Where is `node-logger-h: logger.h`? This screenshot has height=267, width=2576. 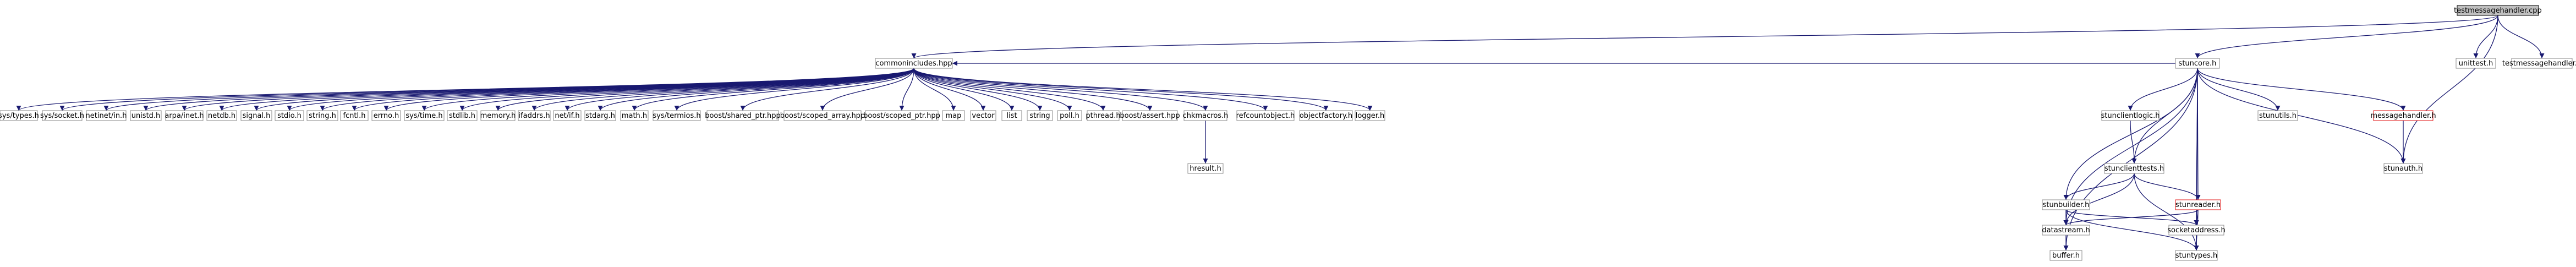
node-logger-h: logger.h is located at coordinates (1370, 116).